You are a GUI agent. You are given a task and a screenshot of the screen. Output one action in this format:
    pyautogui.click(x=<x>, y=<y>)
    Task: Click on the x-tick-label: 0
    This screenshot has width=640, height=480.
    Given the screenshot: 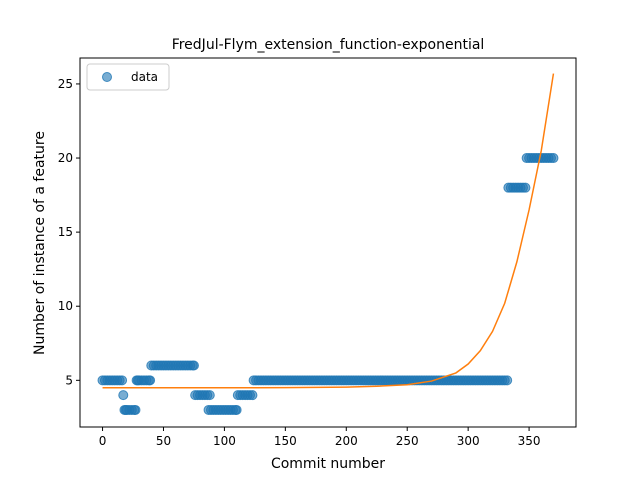 What is the action you would take?
    pyautogui.click(x=103, y=441)
    